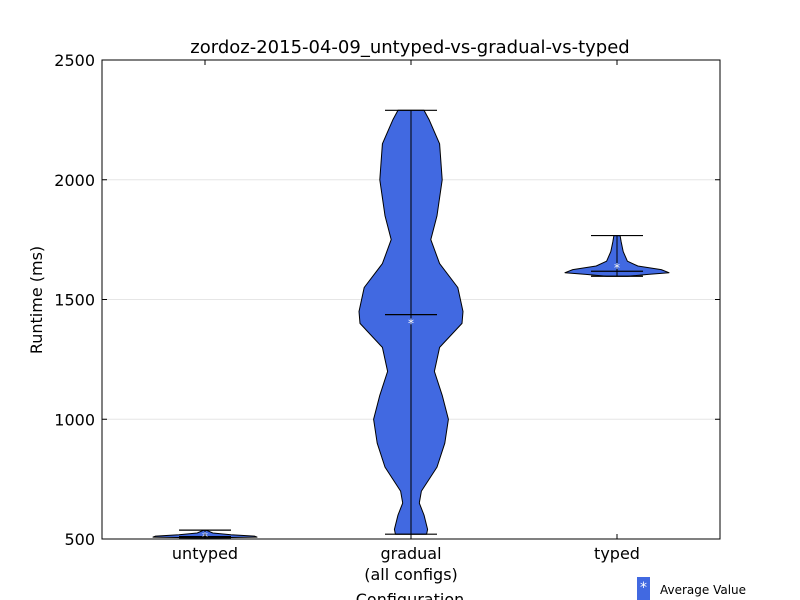  Describe the element at coordinates (411, 574) in the screenshot. I see `x-tick-sublabel-gradual: (all configs)` at that location.